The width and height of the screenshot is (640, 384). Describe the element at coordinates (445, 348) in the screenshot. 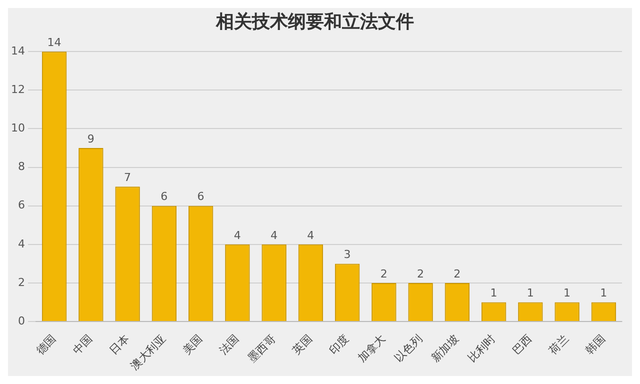

I see `x-tick-label: 新加坡` at that location.